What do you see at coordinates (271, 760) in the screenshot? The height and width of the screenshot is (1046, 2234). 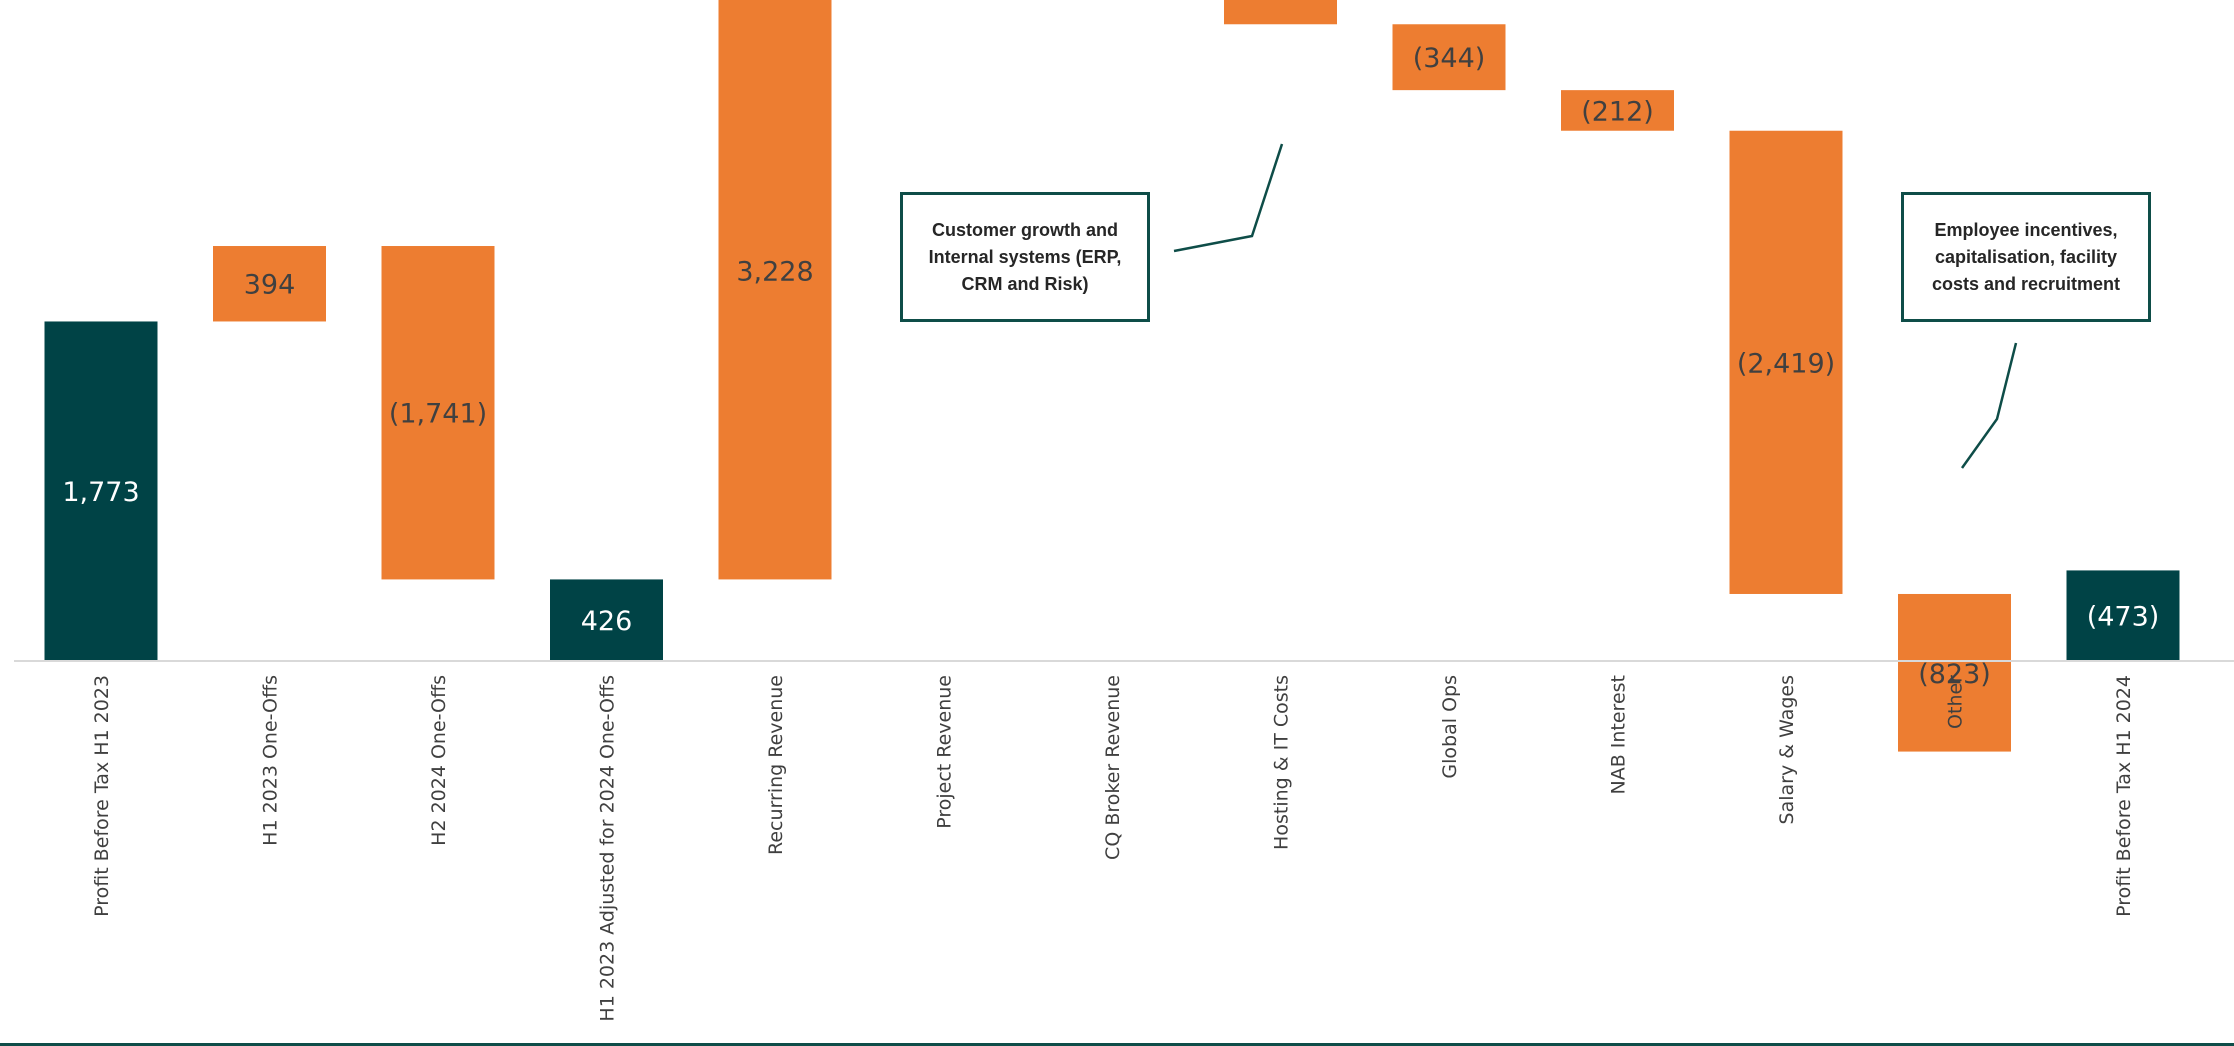 I see `category-label-2: H1 2023 One-Offs` at bounding box center [271, 760].